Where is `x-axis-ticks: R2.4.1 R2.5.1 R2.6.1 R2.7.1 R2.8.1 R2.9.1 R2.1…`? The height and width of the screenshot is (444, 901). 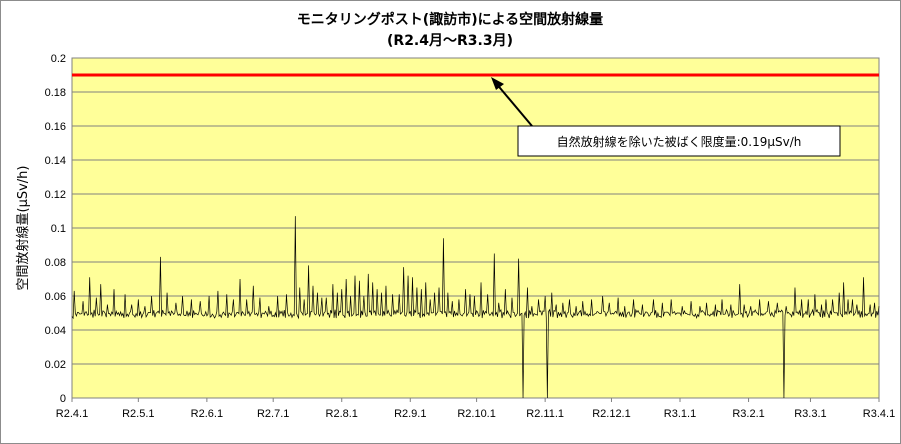 x-axis-ticks: R2.4.1 R2.5.1 R2.6.1 R2.7.1 R2.8.1 R2.9.1 R2.1… is located at coordinates (475, 409).